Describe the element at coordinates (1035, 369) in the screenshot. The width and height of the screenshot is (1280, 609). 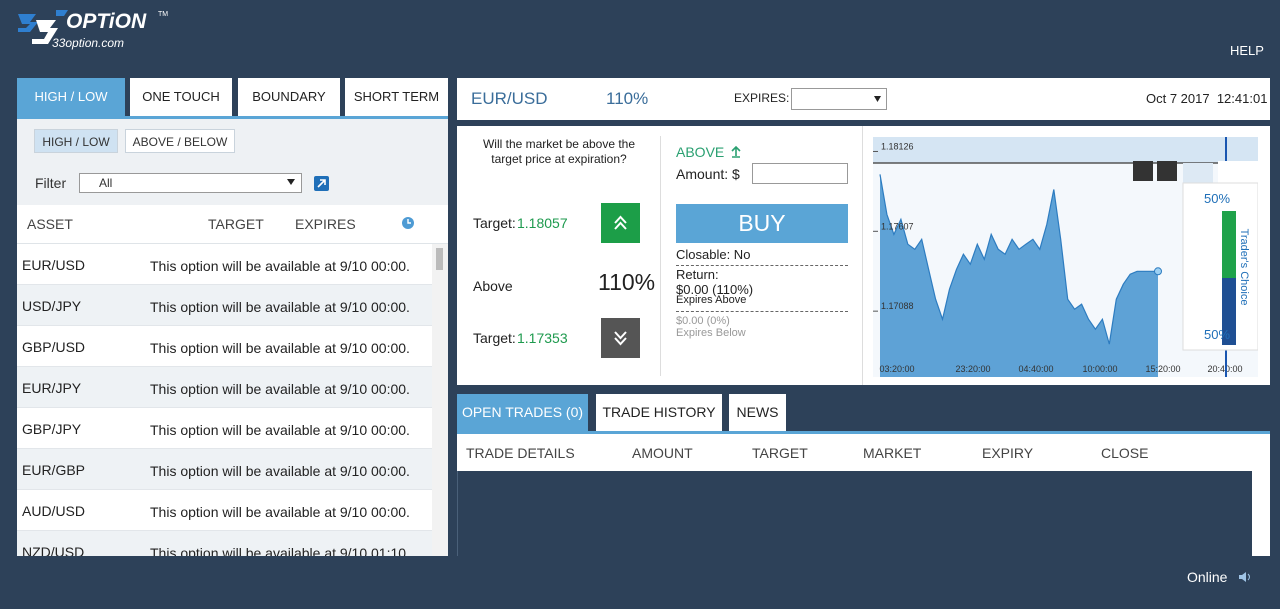
I see `x-tick-label: 04:40:00` at that location.